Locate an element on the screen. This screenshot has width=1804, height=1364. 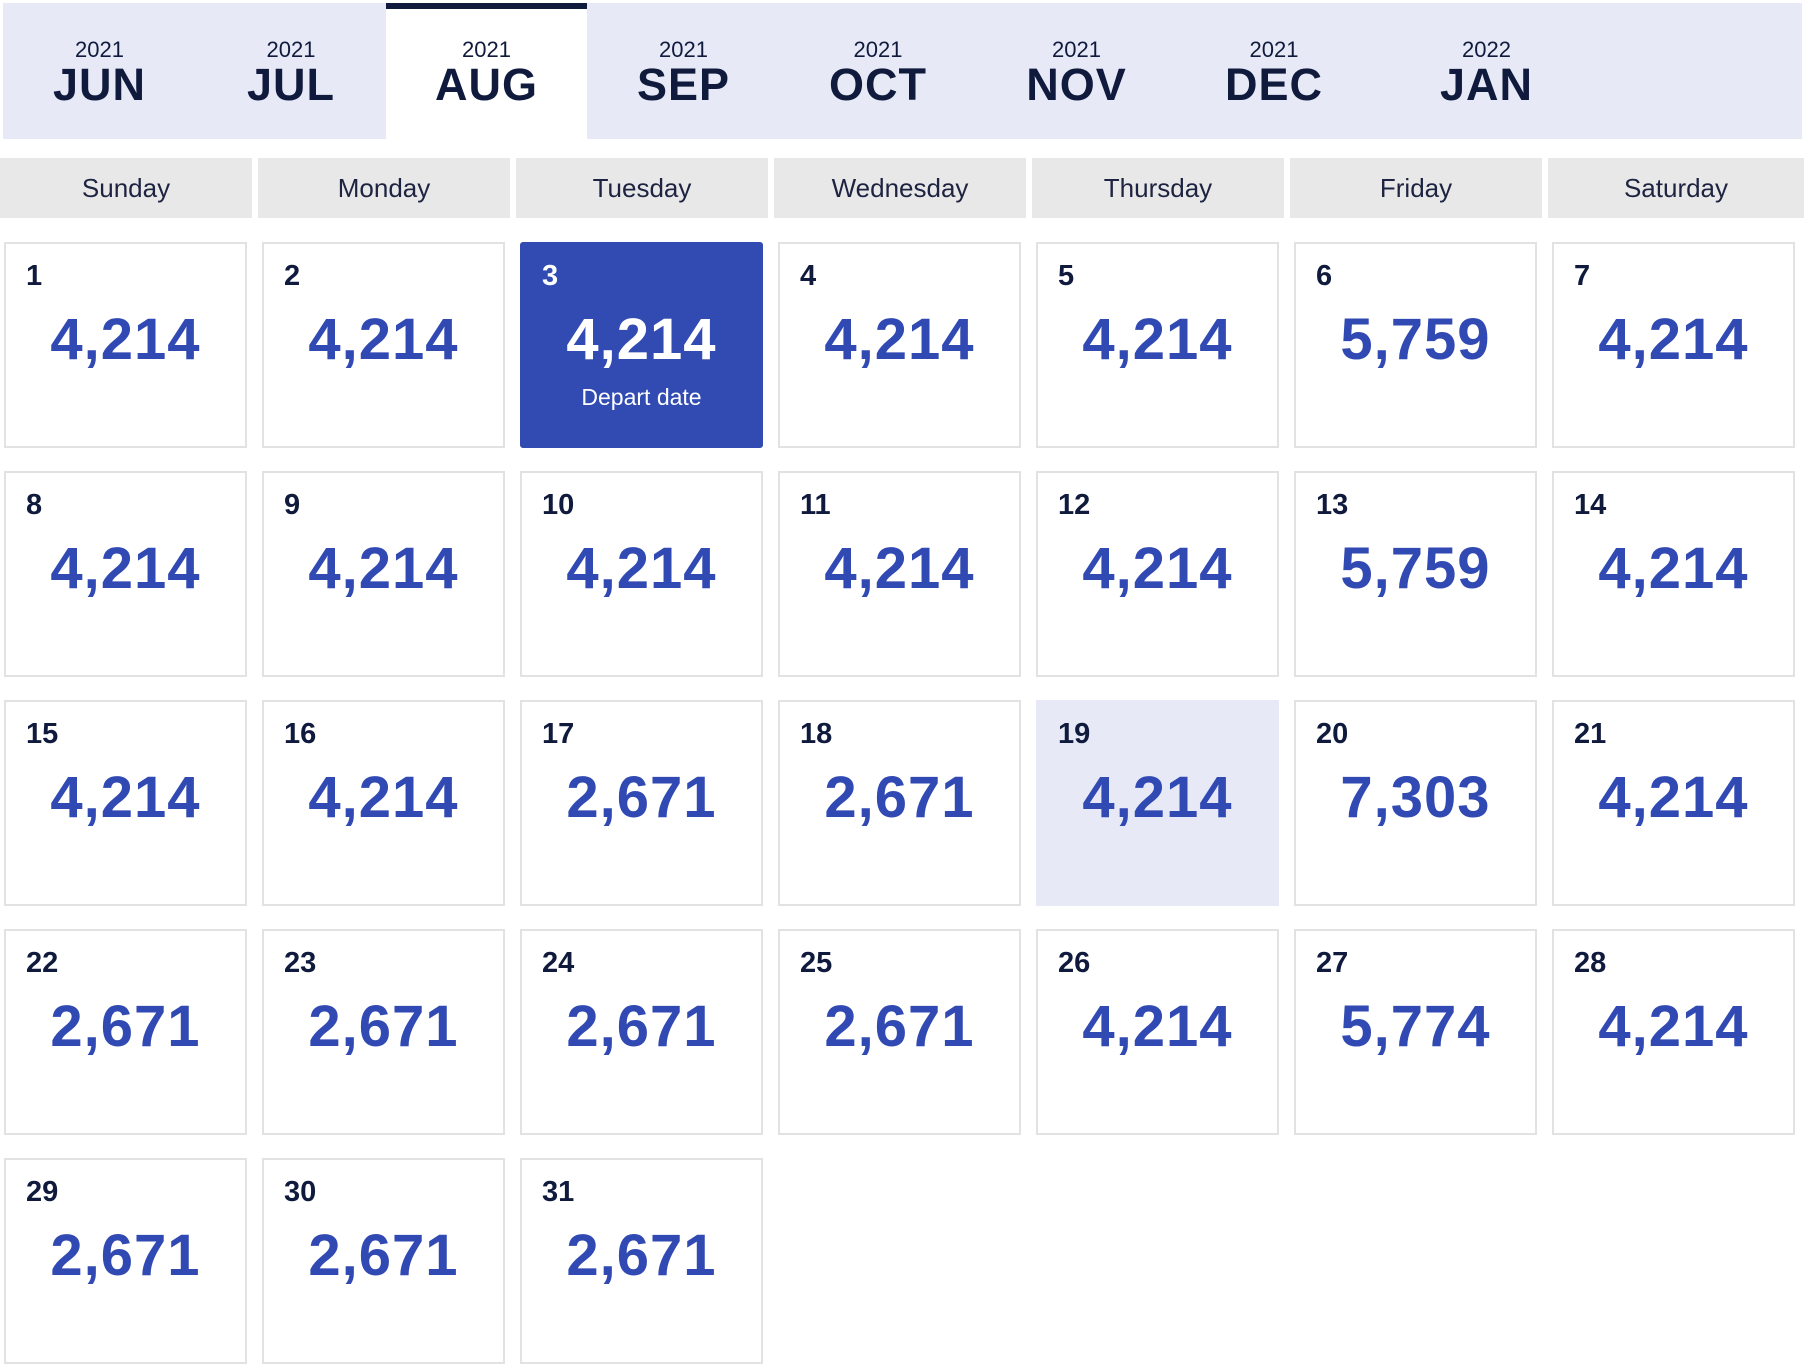
day-number: 4 is located at coordinates (808, 276).